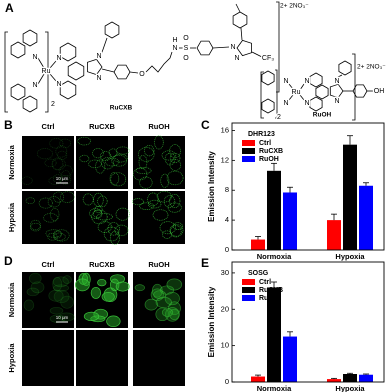  What do you see at coordinates (46, 71) in the screenshot?
I see `atom: Ru` at bounding box center [46, 71].